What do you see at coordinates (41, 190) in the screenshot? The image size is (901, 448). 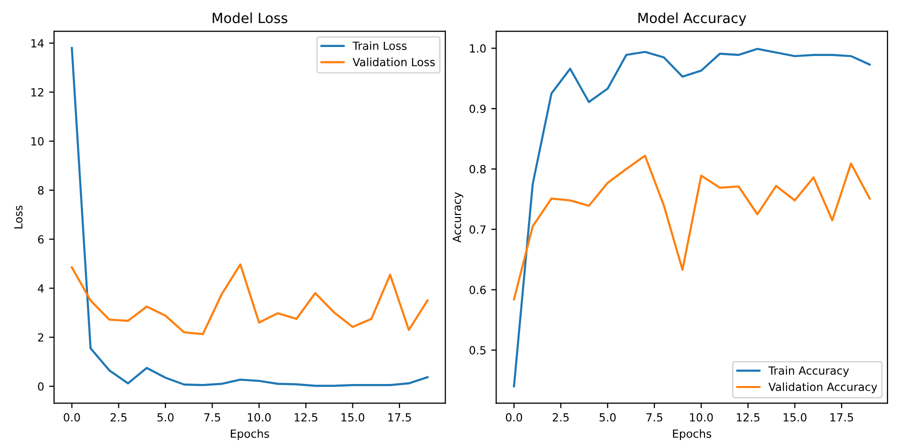 I see `y-tick-label: 8` at bounding box center [41, 190].